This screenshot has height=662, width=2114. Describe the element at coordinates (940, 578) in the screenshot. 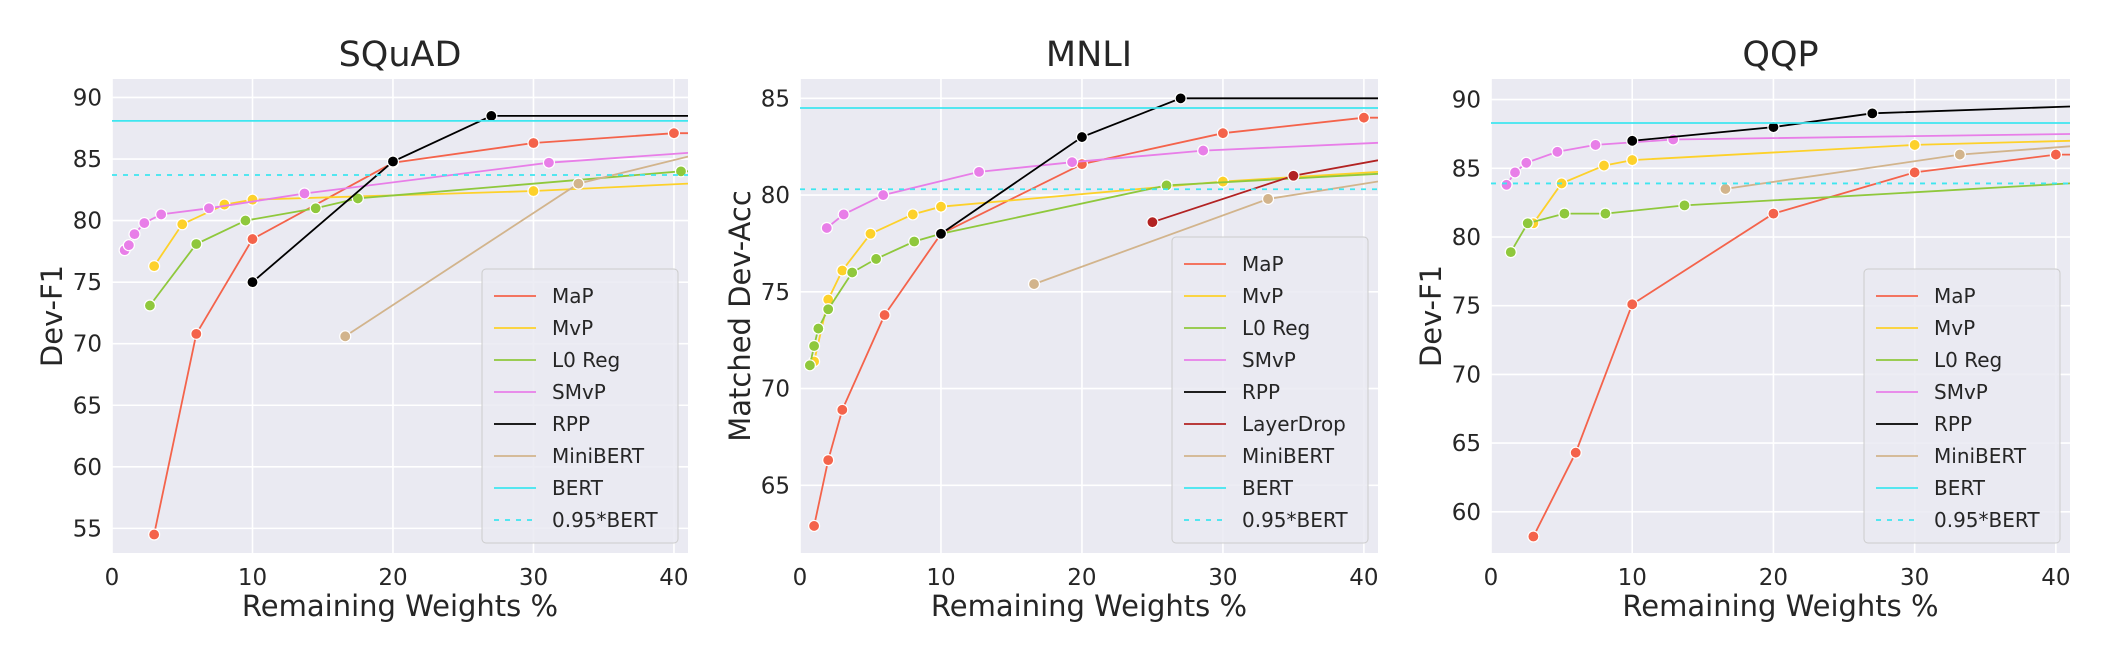

I see `mnli-x-tick-label: 10` at that location.